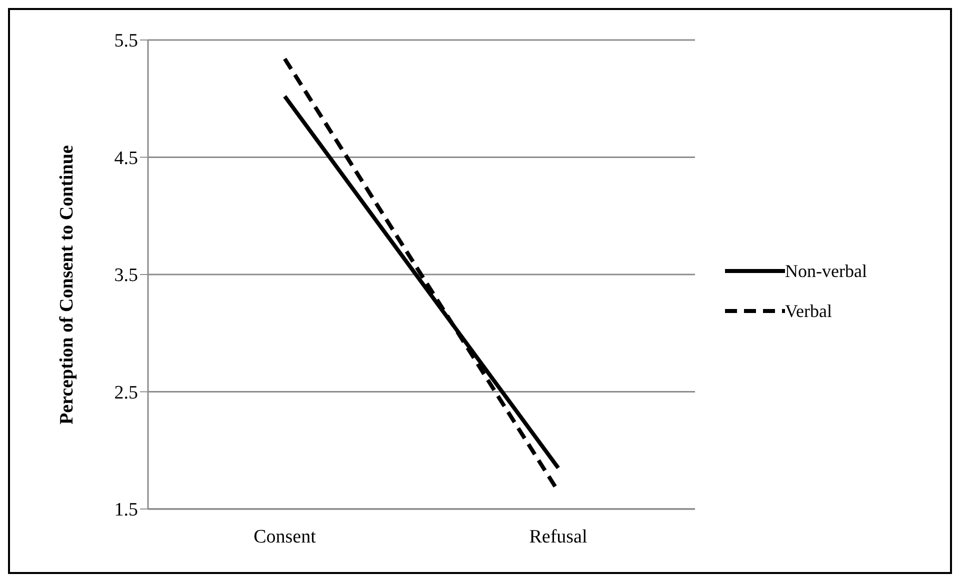 The image size is (959, 582). Describe the element at coordinates (126, 41) in the screenshot. I see `y-tick-label: 5.5` at that location.